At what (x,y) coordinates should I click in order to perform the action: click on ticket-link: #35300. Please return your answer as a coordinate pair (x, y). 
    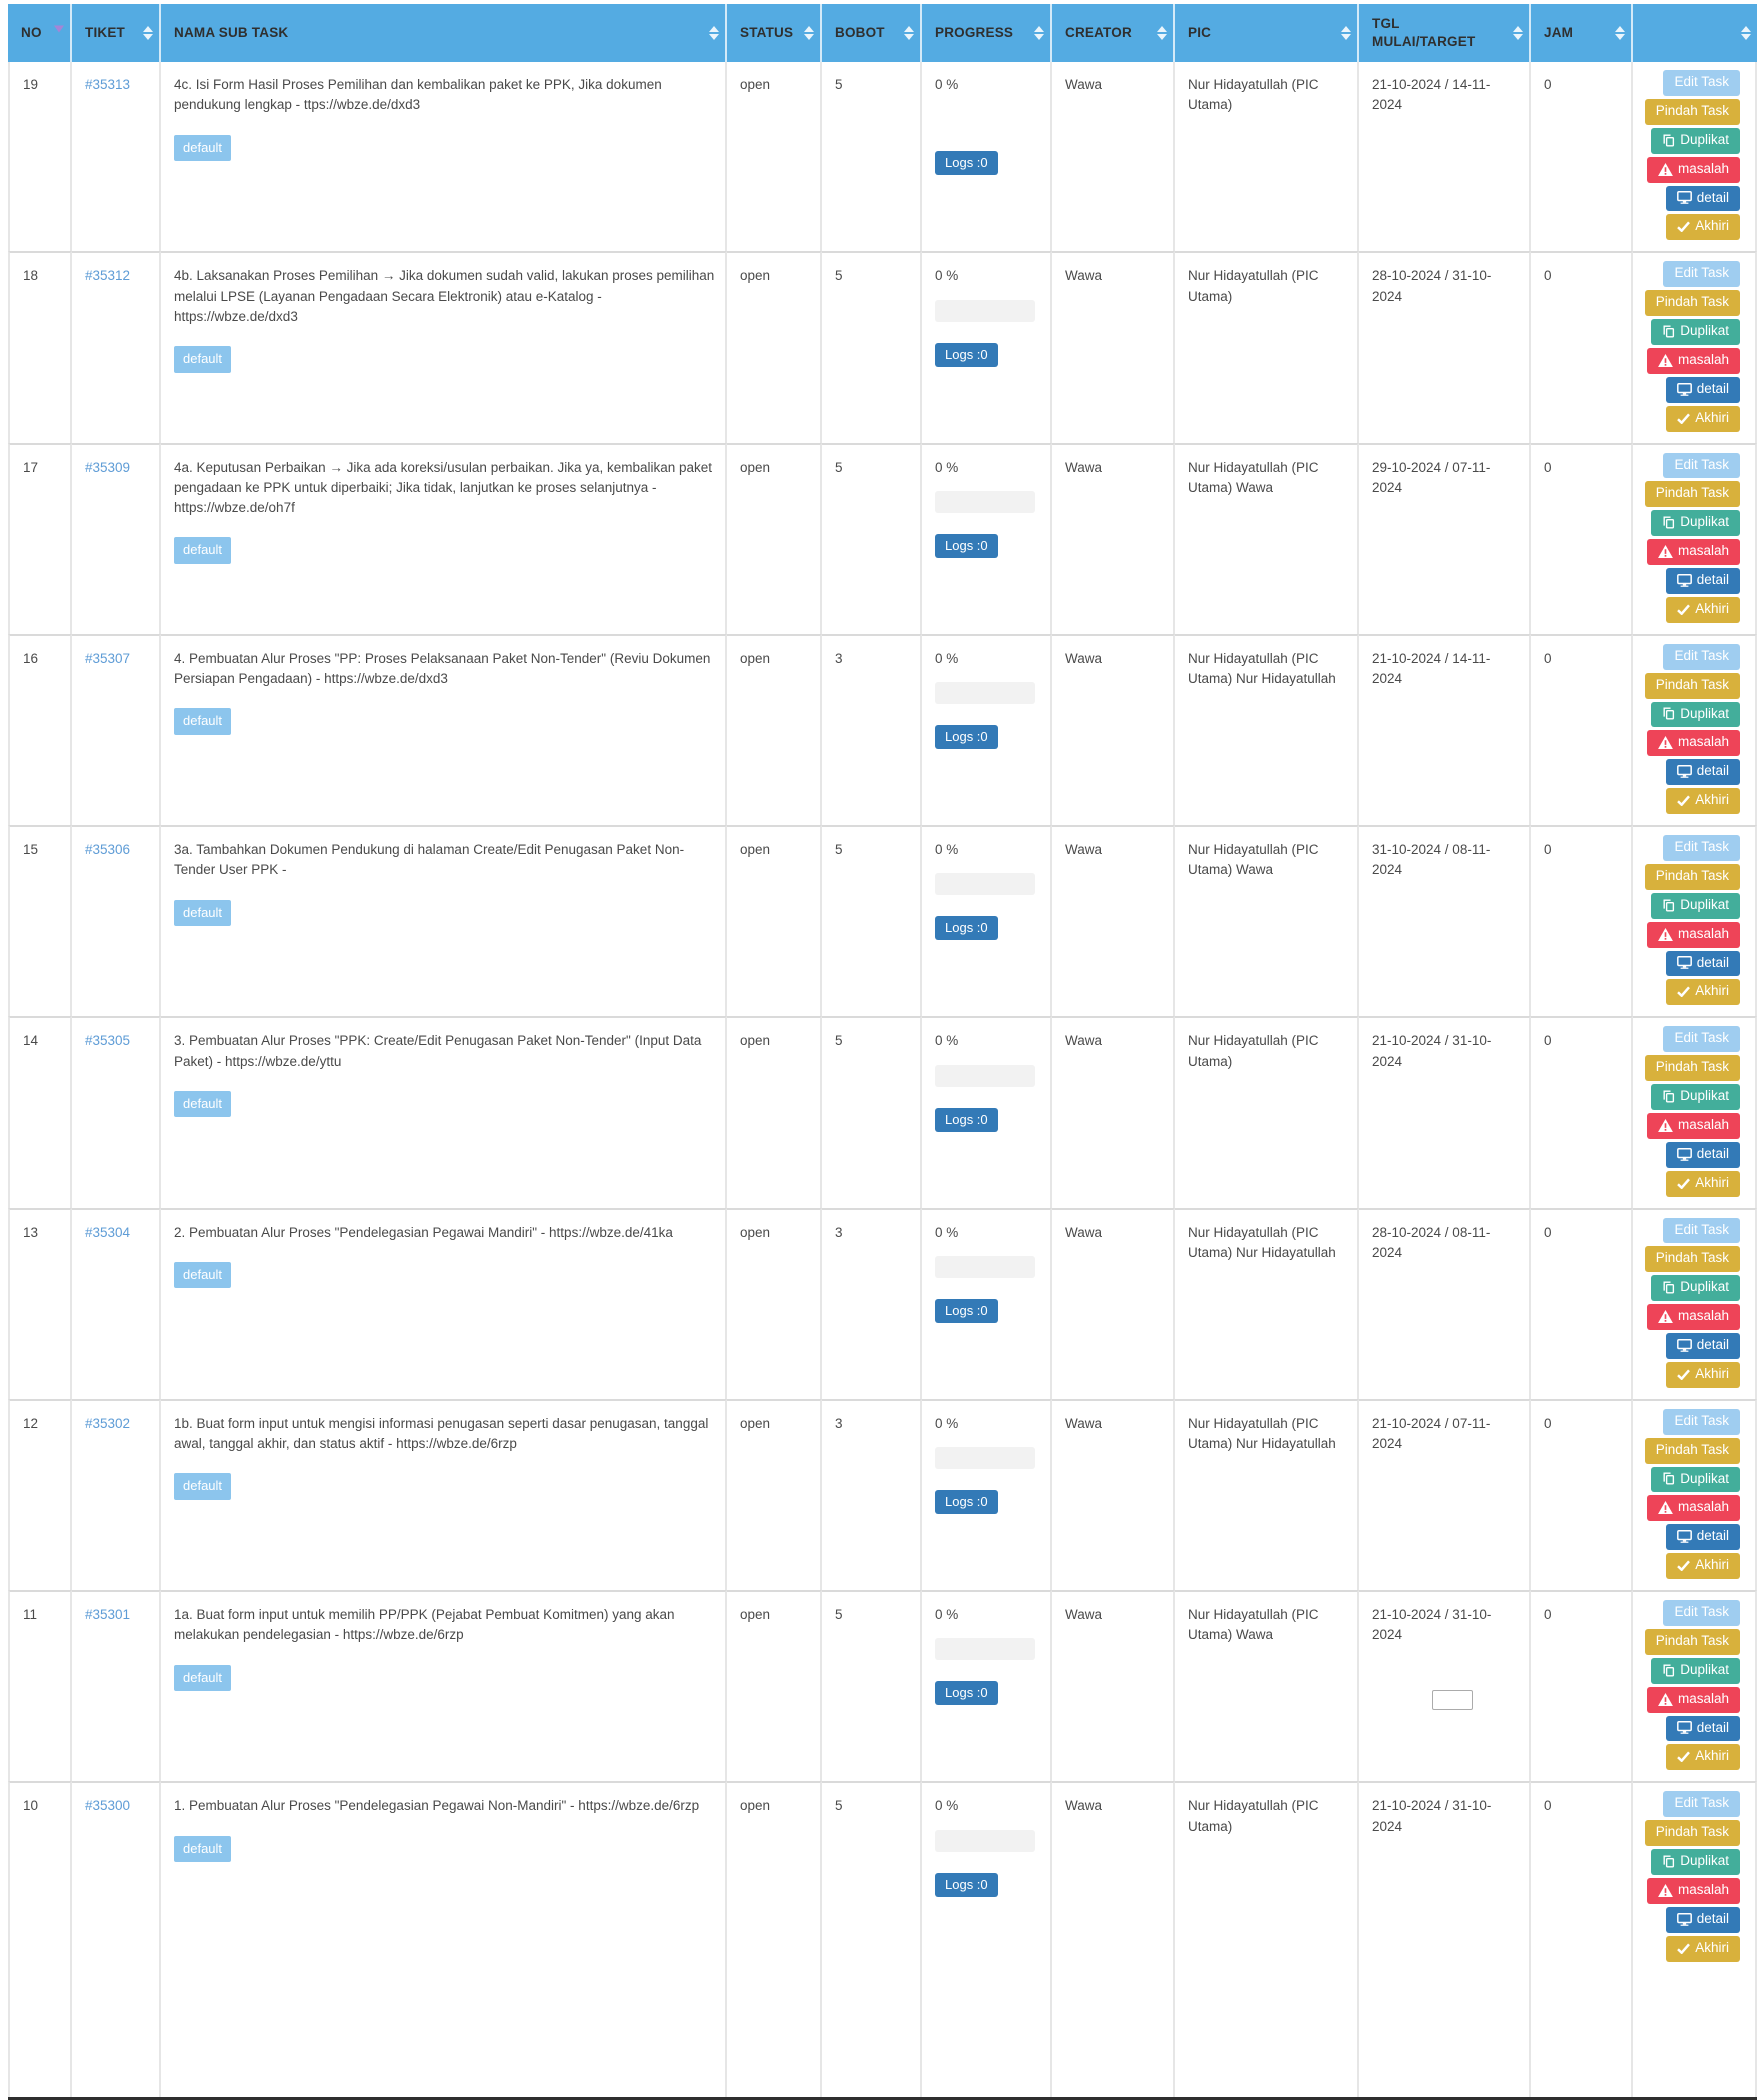
    Looking at the image, I should click on (108, 1806).